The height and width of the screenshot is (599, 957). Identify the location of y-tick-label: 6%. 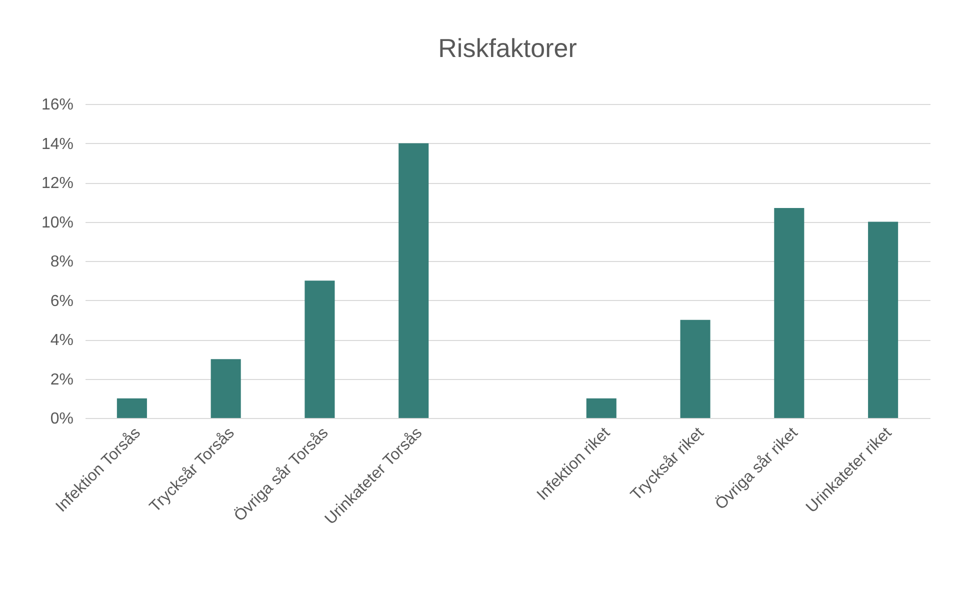
(62, 301).